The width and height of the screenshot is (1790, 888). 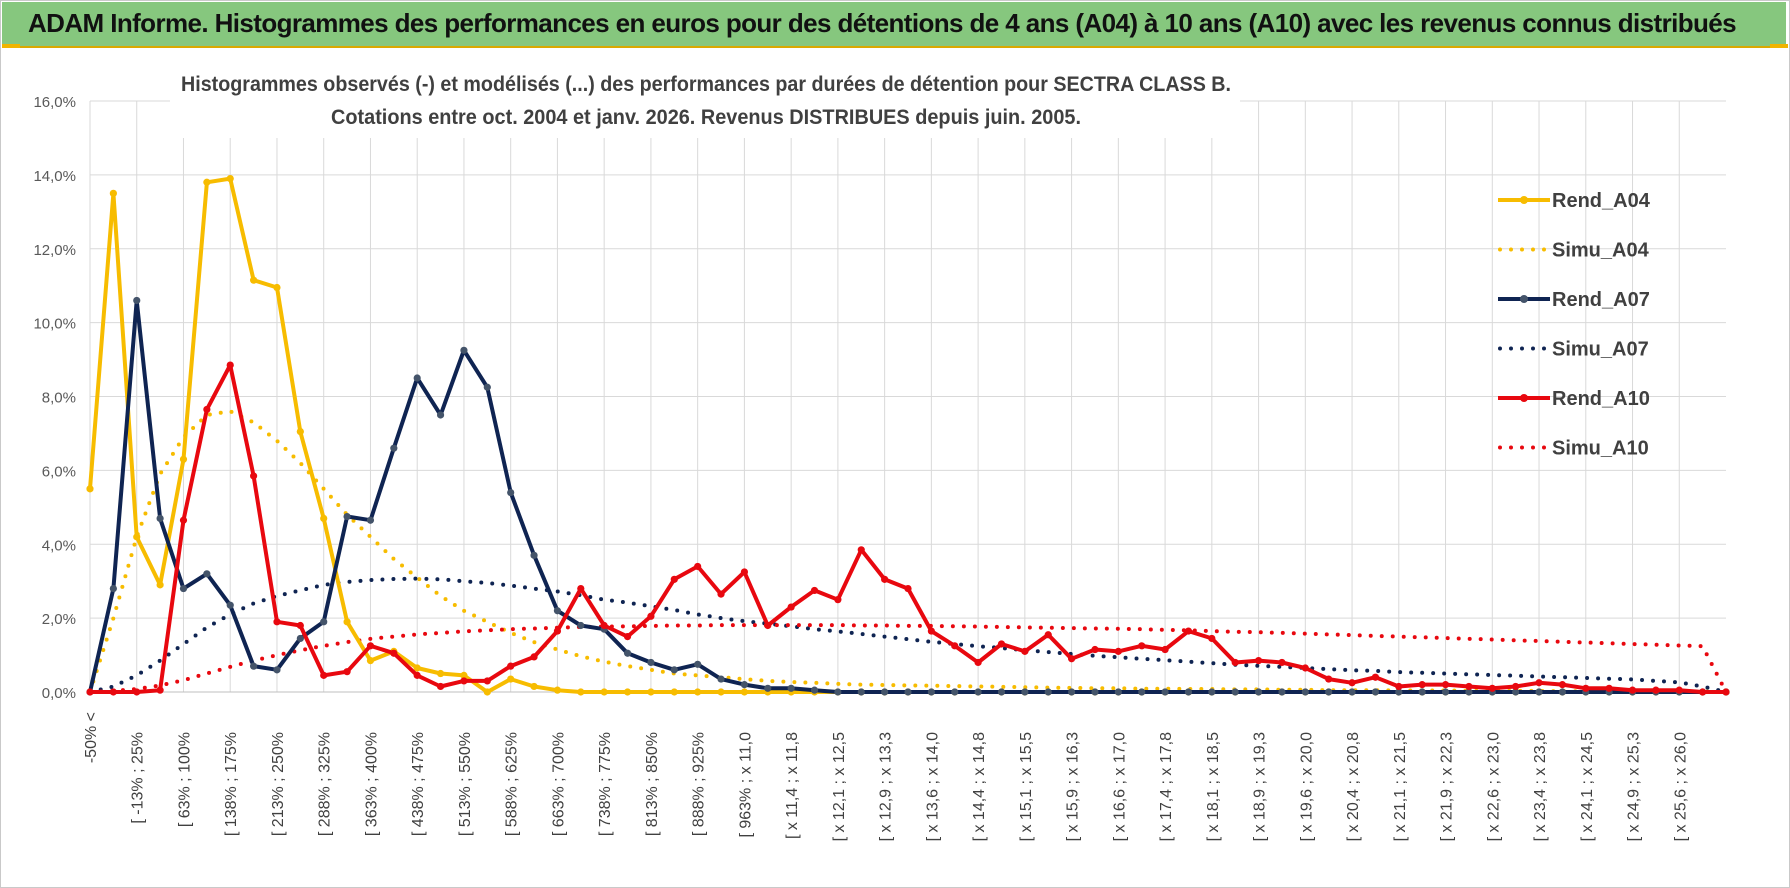 What do you see at coordinates (1026, 787) in the screenshot?
I see `x-tick-label: [ x 15,1 ; x 15,5` at bounding box center [1026, 787].